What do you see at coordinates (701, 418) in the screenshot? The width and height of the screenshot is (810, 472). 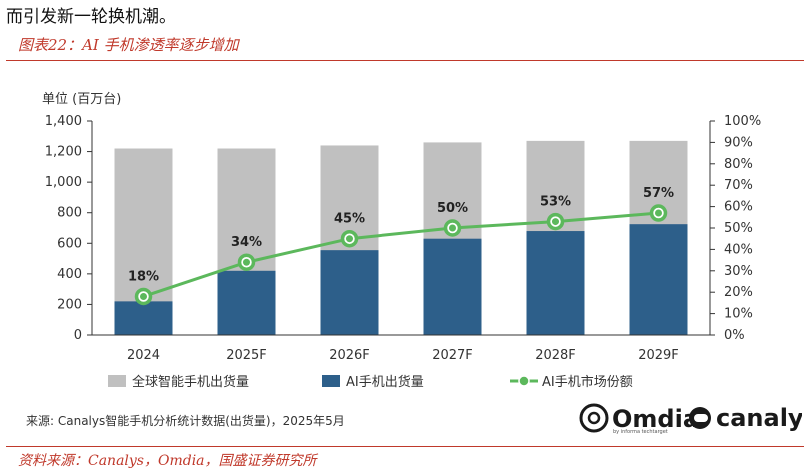 I see `canalys-logo-mark-cut` at bounding box center [701, 418].